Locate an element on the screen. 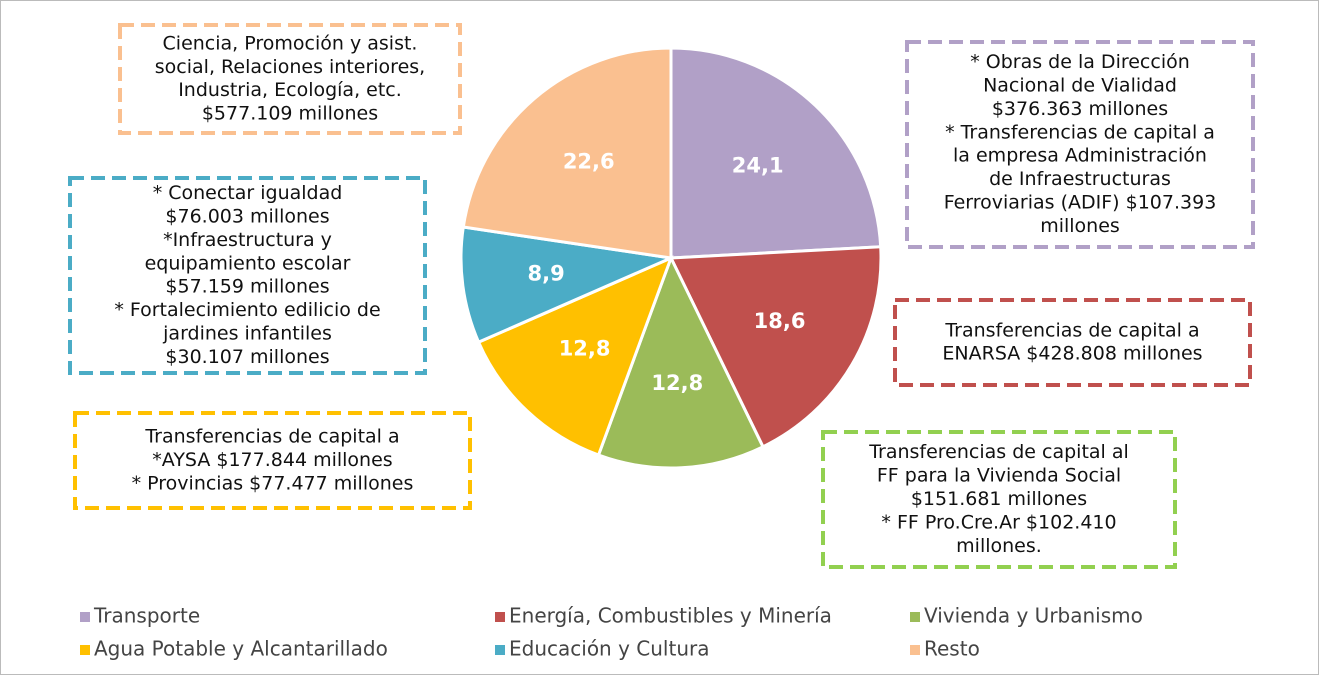  annotation-line: la empresa Administración is located at coordinates (1080, 156).